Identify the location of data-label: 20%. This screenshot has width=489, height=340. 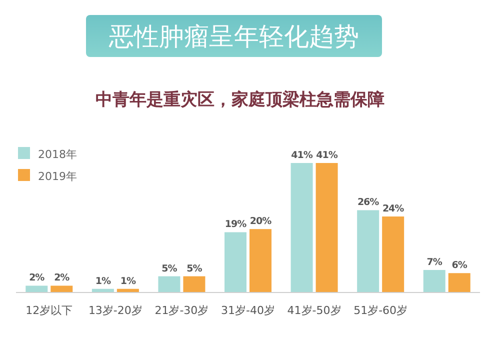
(261, 222).